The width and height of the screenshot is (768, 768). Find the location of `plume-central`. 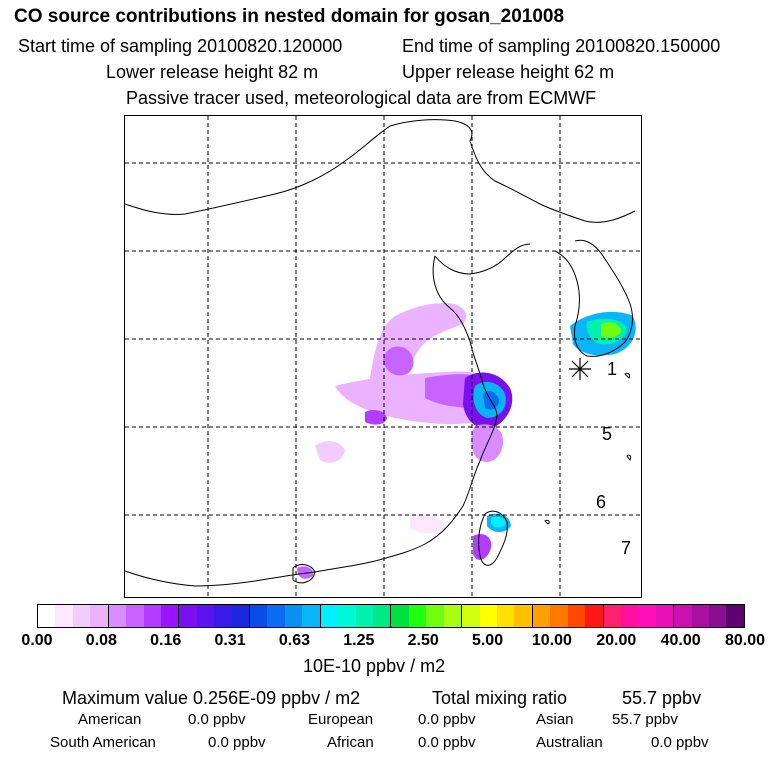

plume-central is located at coordinates (398, 361).